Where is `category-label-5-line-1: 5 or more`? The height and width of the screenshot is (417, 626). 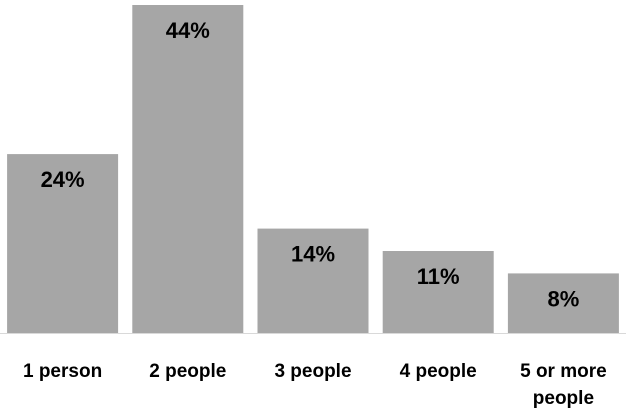
category-label-5-line-1: 5 or more is located at coordinates (563, 371).